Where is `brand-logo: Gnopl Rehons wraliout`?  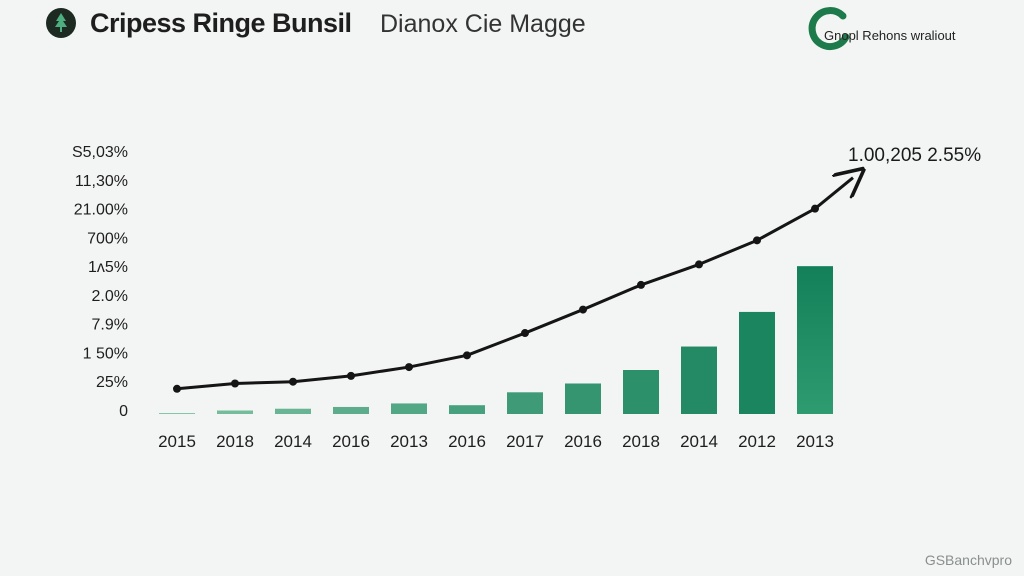 brand-logo: Gnopl Rehons wraliout is located at coordinates (911, 28).